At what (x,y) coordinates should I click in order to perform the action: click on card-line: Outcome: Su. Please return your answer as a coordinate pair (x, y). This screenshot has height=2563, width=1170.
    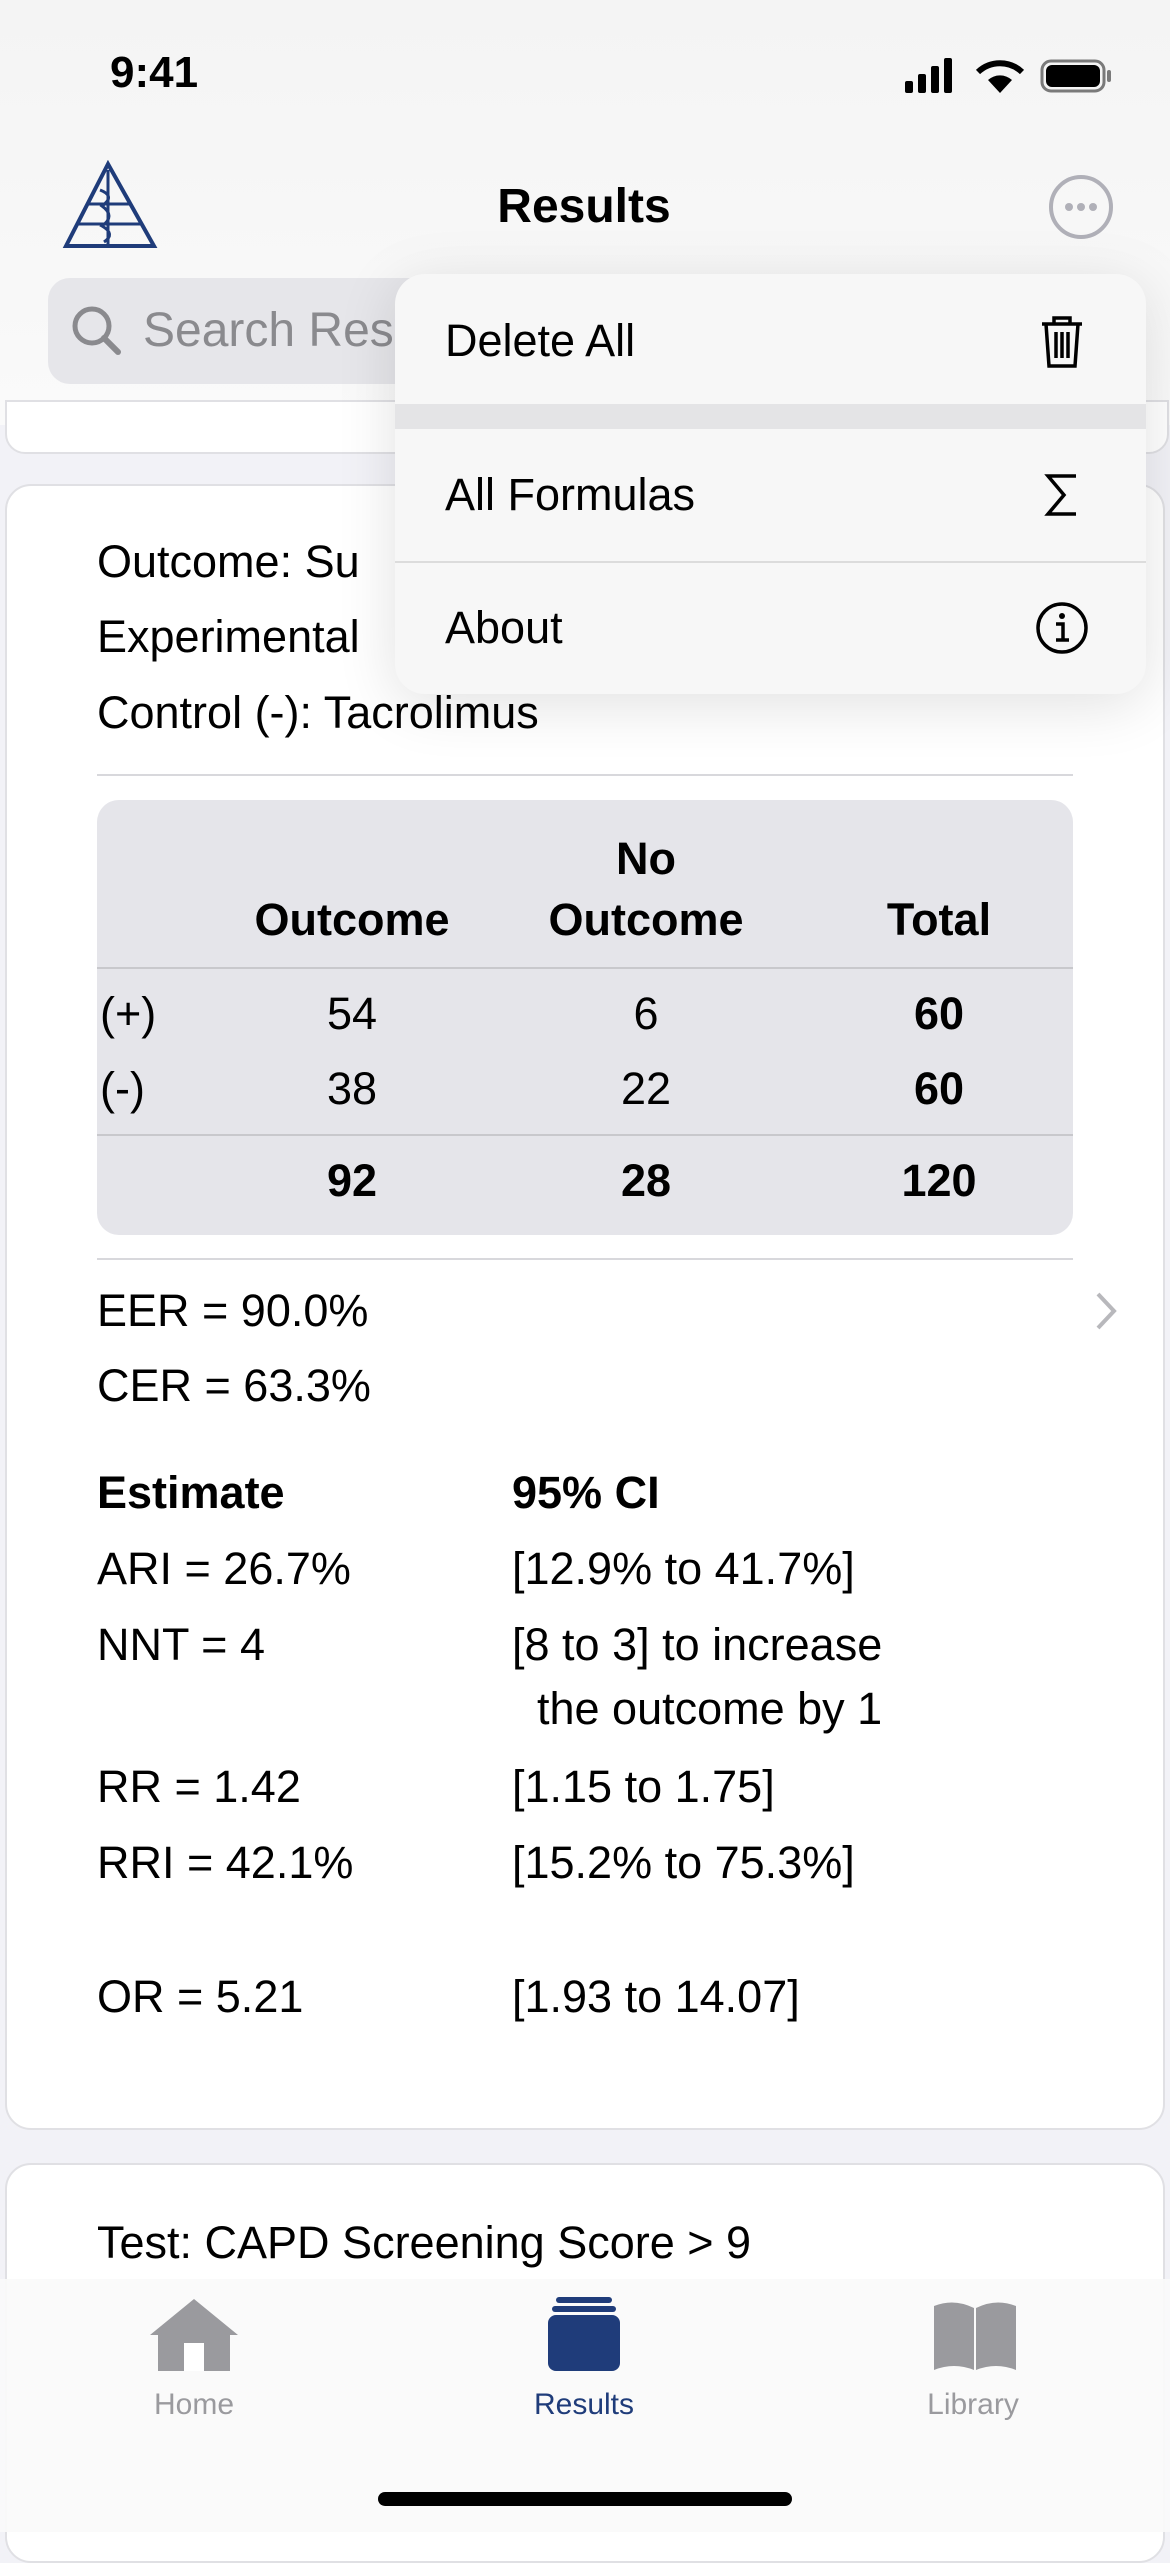
    Looking at the image, I should click on (228, 561).